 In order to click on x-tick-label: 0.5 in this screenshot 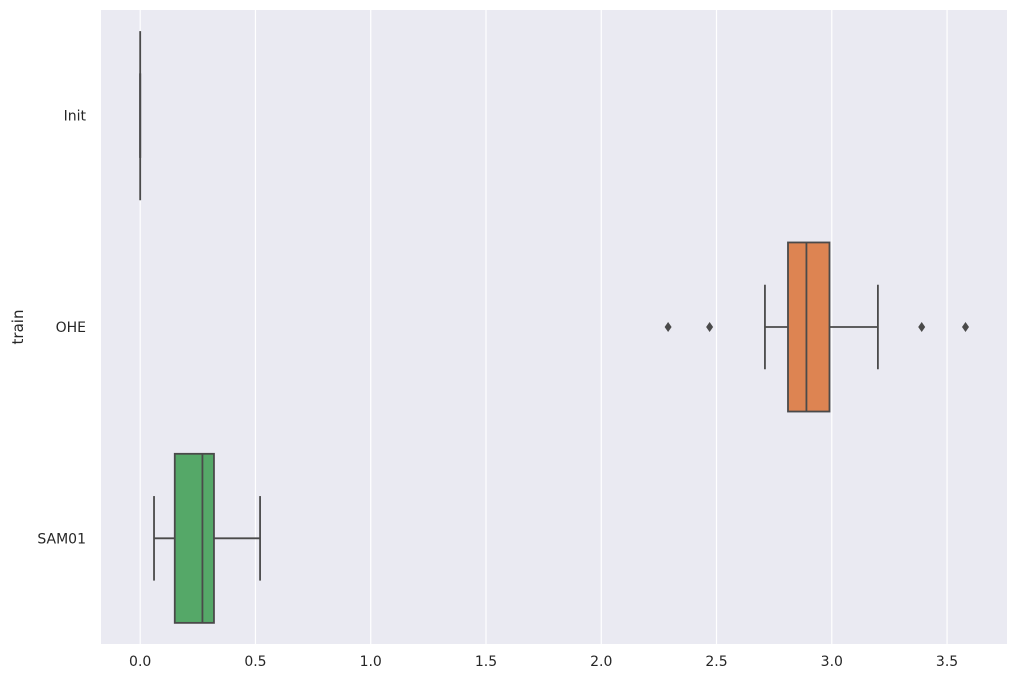, I will do `click(255, 662)`.